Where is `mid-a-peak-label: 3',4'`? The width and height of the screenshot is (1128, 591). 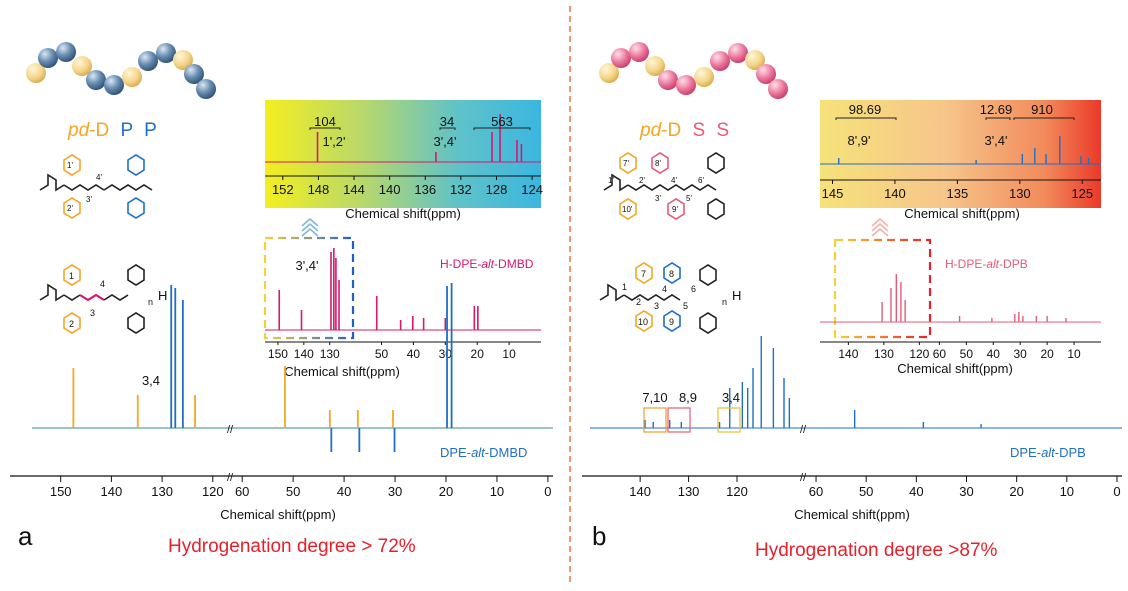
mid-a-peak-label: 3',4' is located at coordinates (306, 265).